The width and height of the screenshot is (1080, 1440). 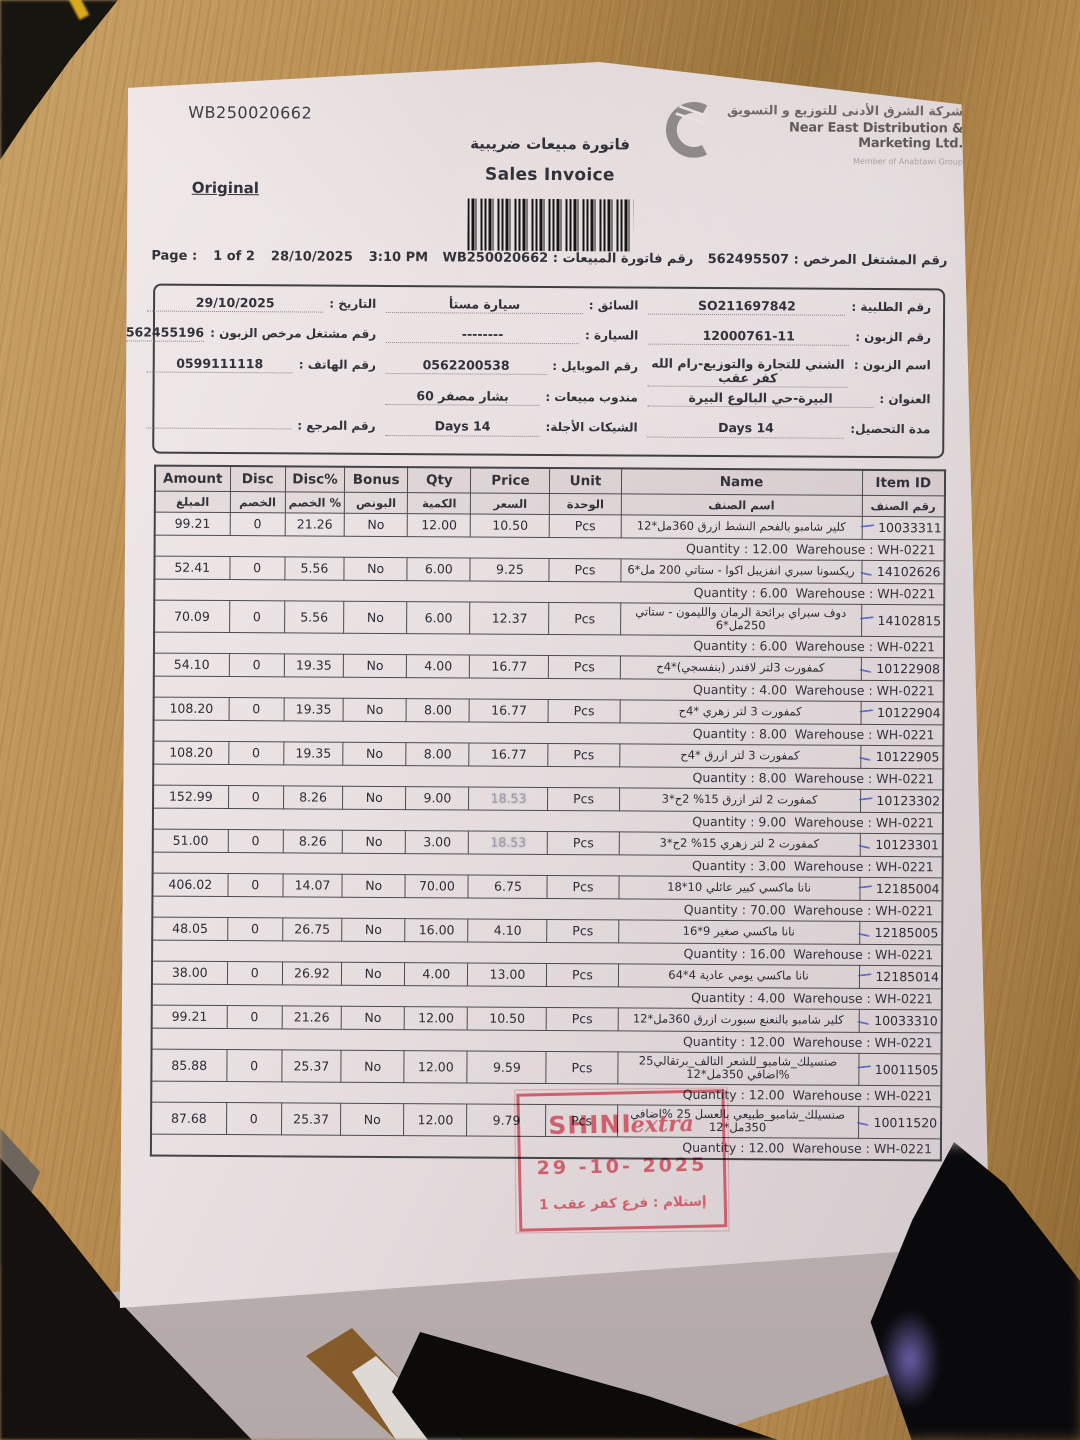 I want to click on item-id-value: 12185004, so click(x=907, y=889).